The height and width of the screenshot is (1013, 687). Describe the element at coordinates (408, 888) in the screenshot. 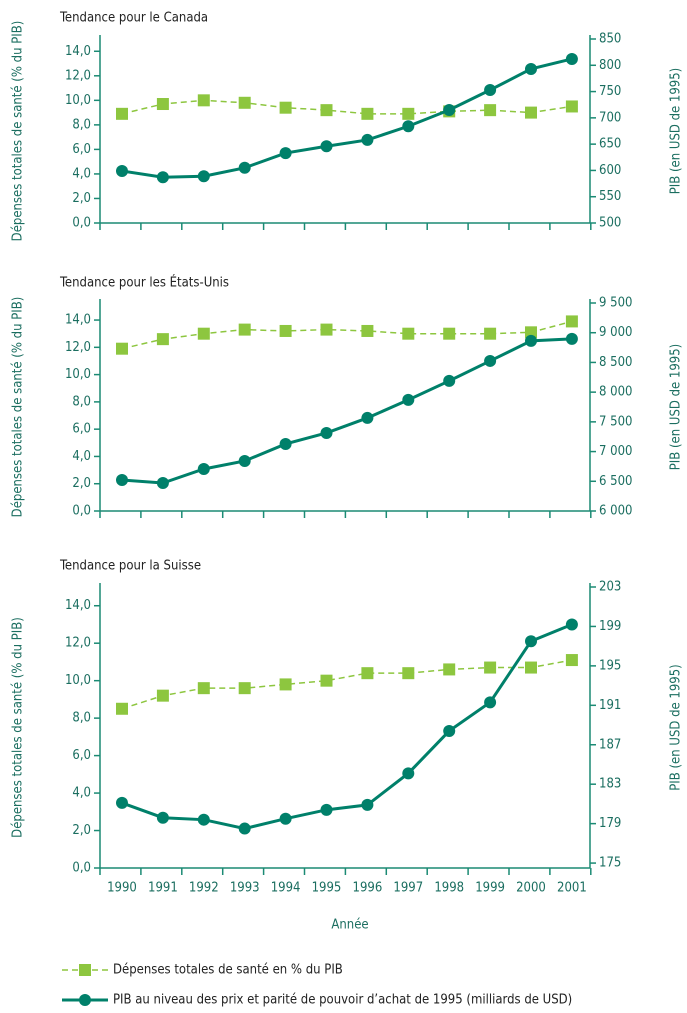

I see `x-tick-label: 1997` at that location.